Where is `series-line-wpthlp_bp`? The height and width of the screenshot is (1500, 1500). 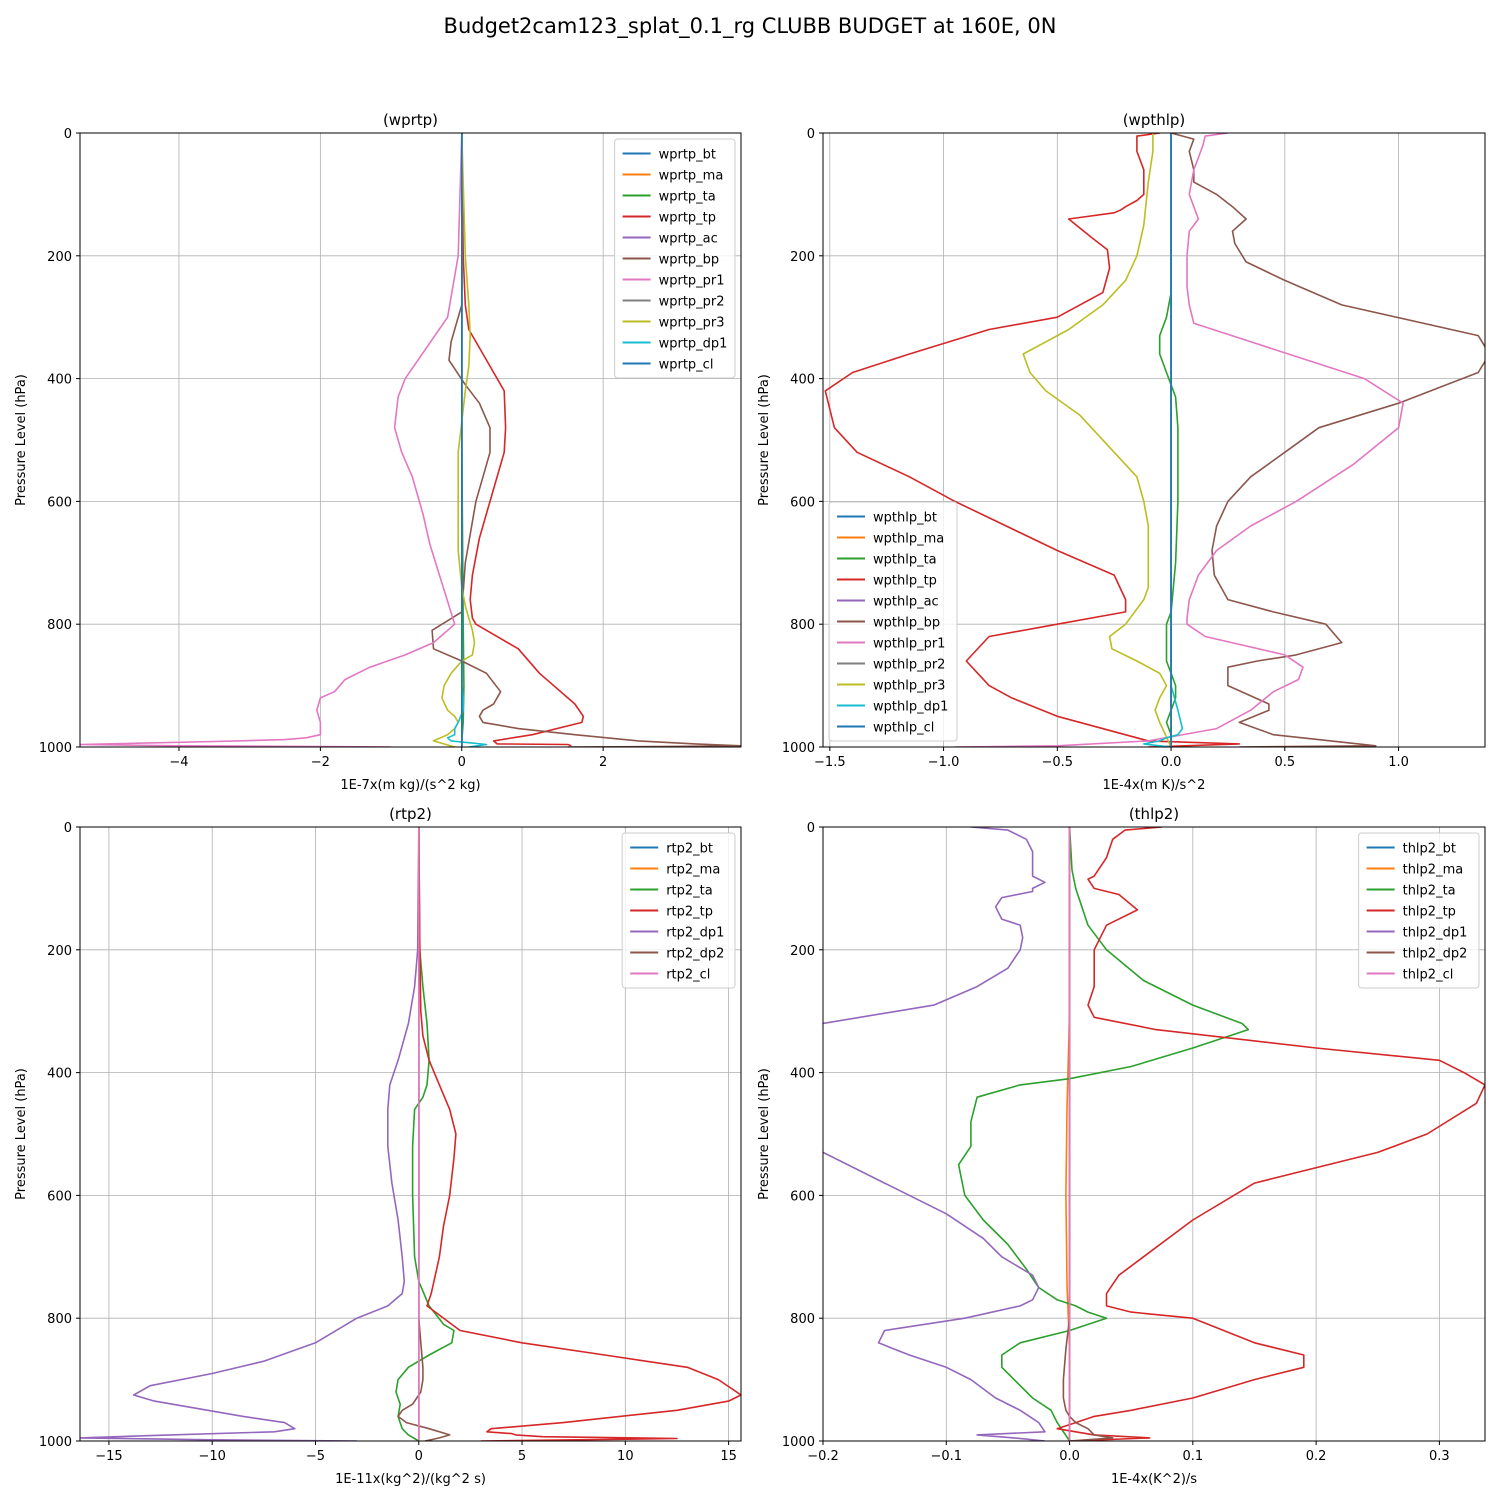 series-line-wpthlp_bp is located at coordinates (1327, 440).